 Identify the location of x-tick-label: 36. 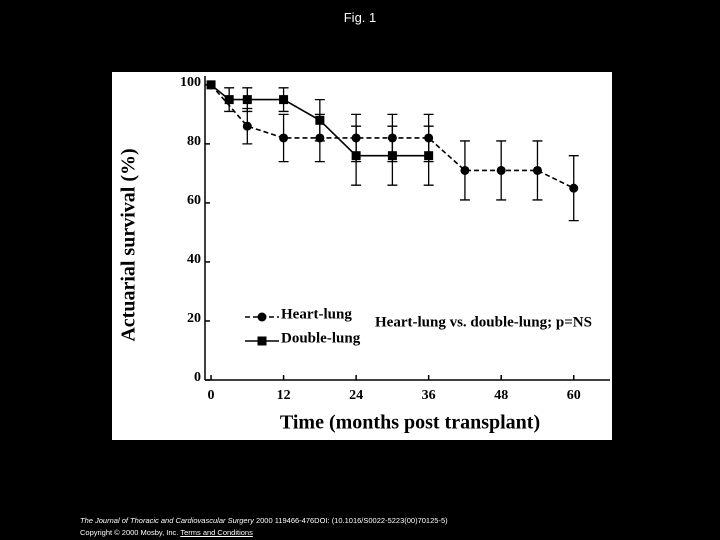
(429, 395).